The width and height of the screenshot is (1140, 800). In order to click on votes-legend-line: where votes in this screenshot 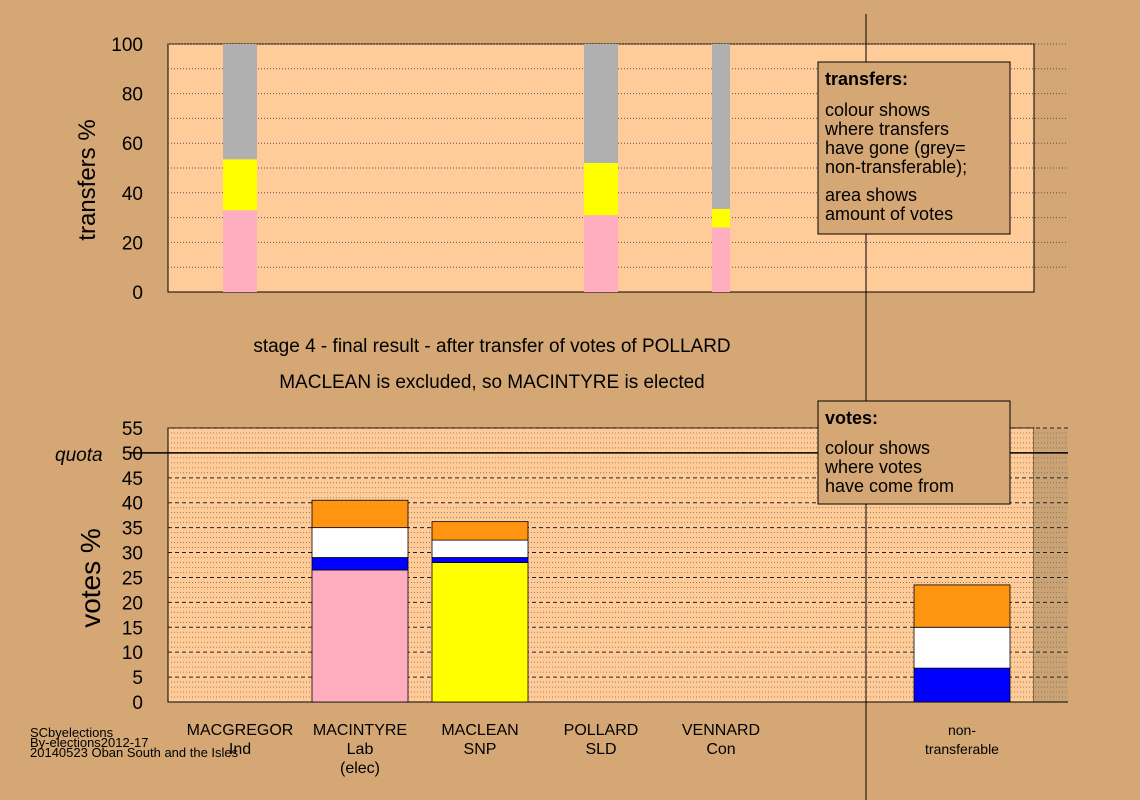, I will do `click(873, 467)`.